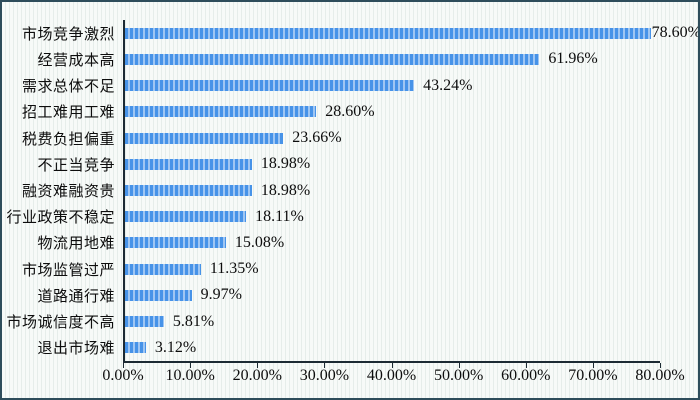  What do you see at coordinates (317, 138) in the screenshot?
I see `bar-value-label: 23.66%` at bounding box center [317, 138].